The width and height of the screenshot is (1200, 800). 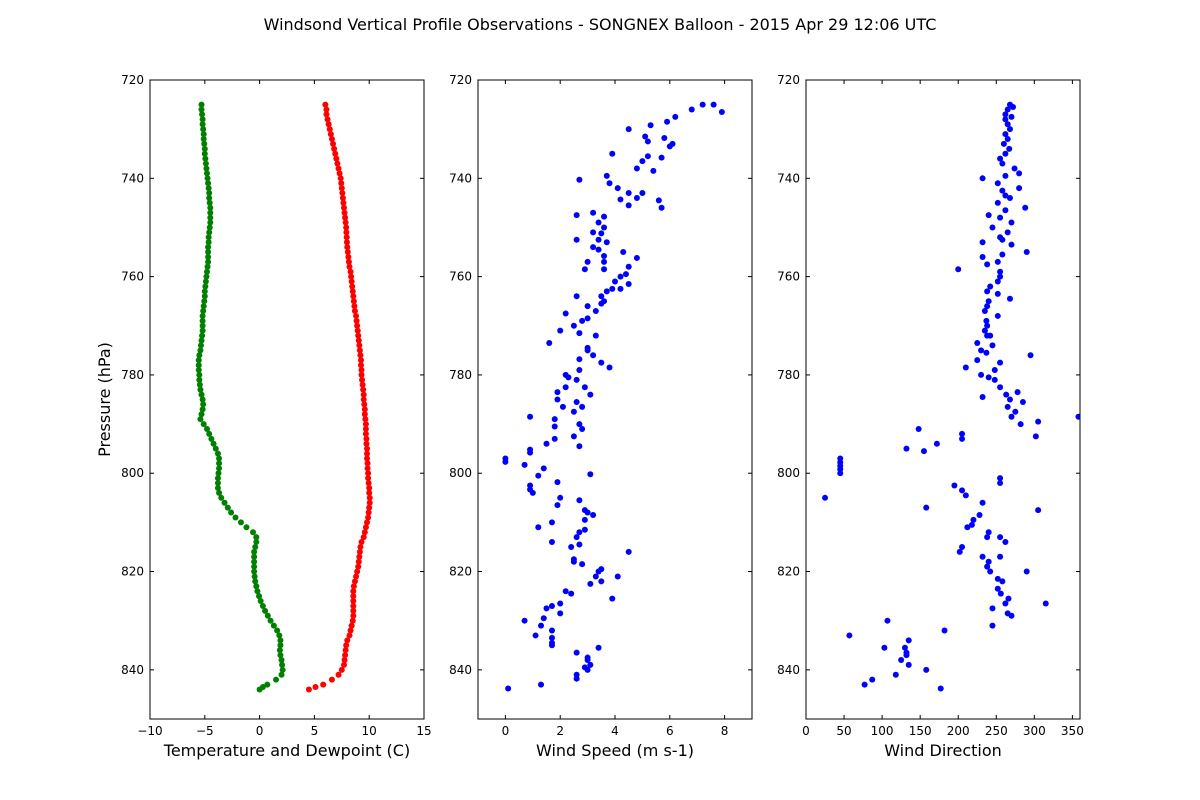 I want to click on y-tick-label: 740, so click(x=788, y=178).